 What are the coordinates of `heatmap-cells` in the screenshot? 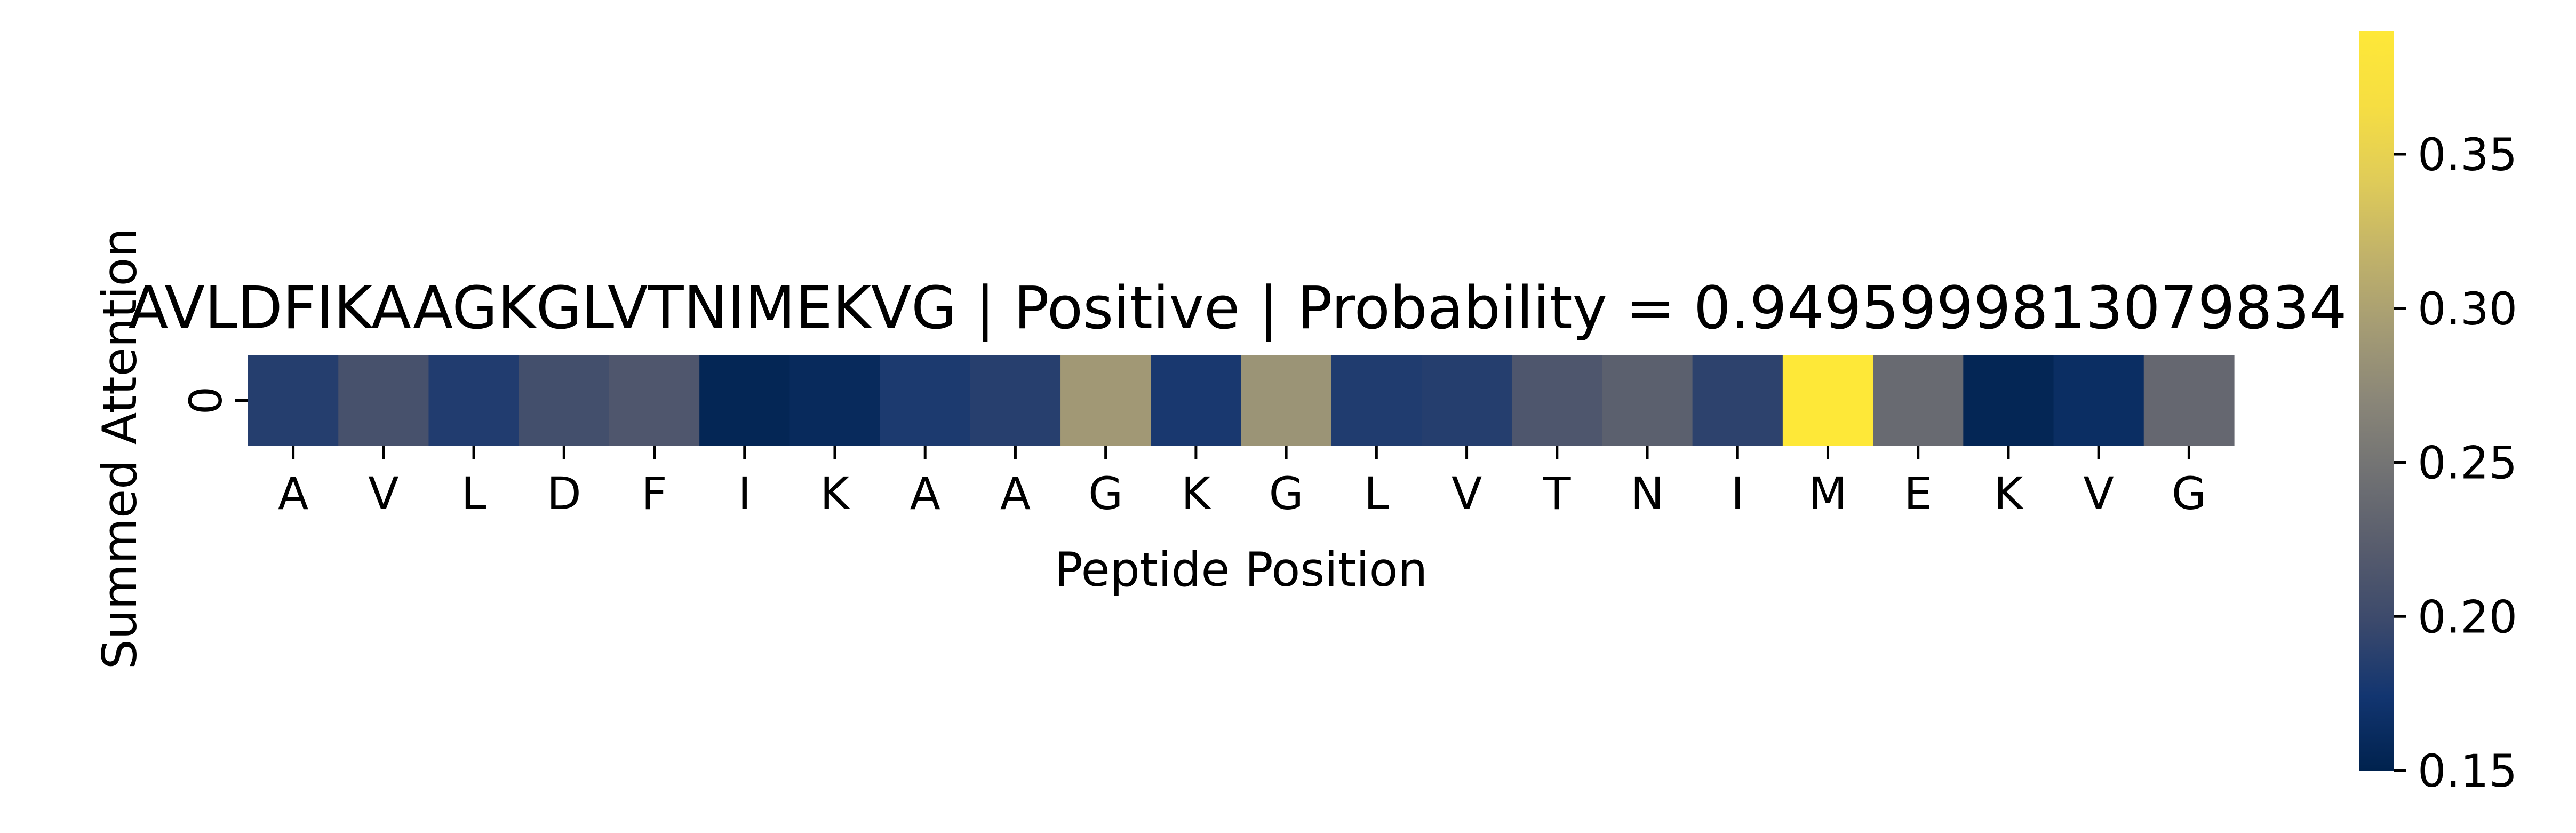 It's located at (1241, 400).